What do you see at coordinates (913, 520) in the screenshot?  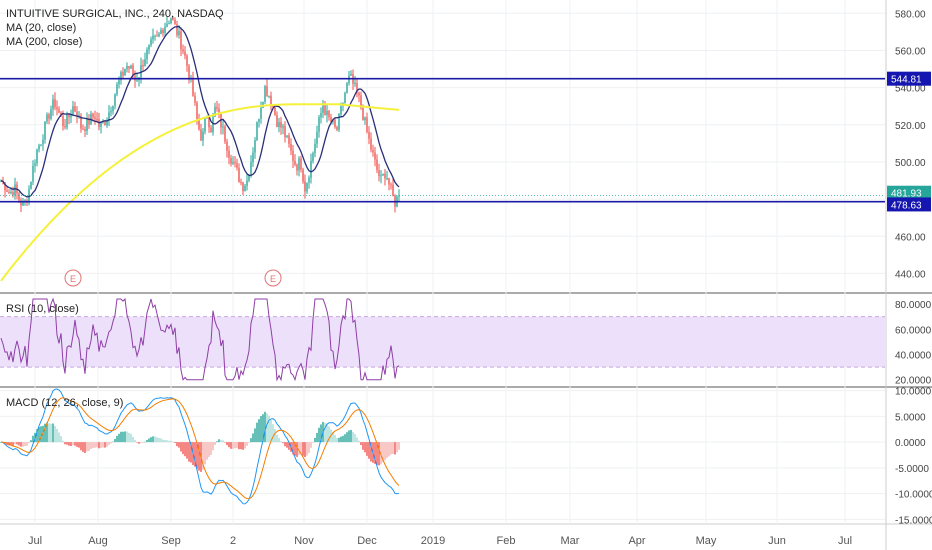 I see `macd-axis-label: -15.0000` at bounding box center [913, 520].